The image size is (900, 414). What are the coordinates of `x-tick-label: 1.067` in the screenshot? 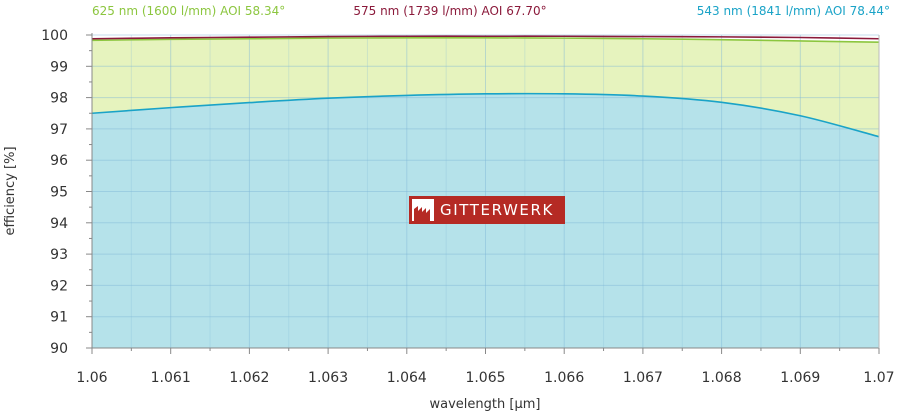 It's located at (643, 378).